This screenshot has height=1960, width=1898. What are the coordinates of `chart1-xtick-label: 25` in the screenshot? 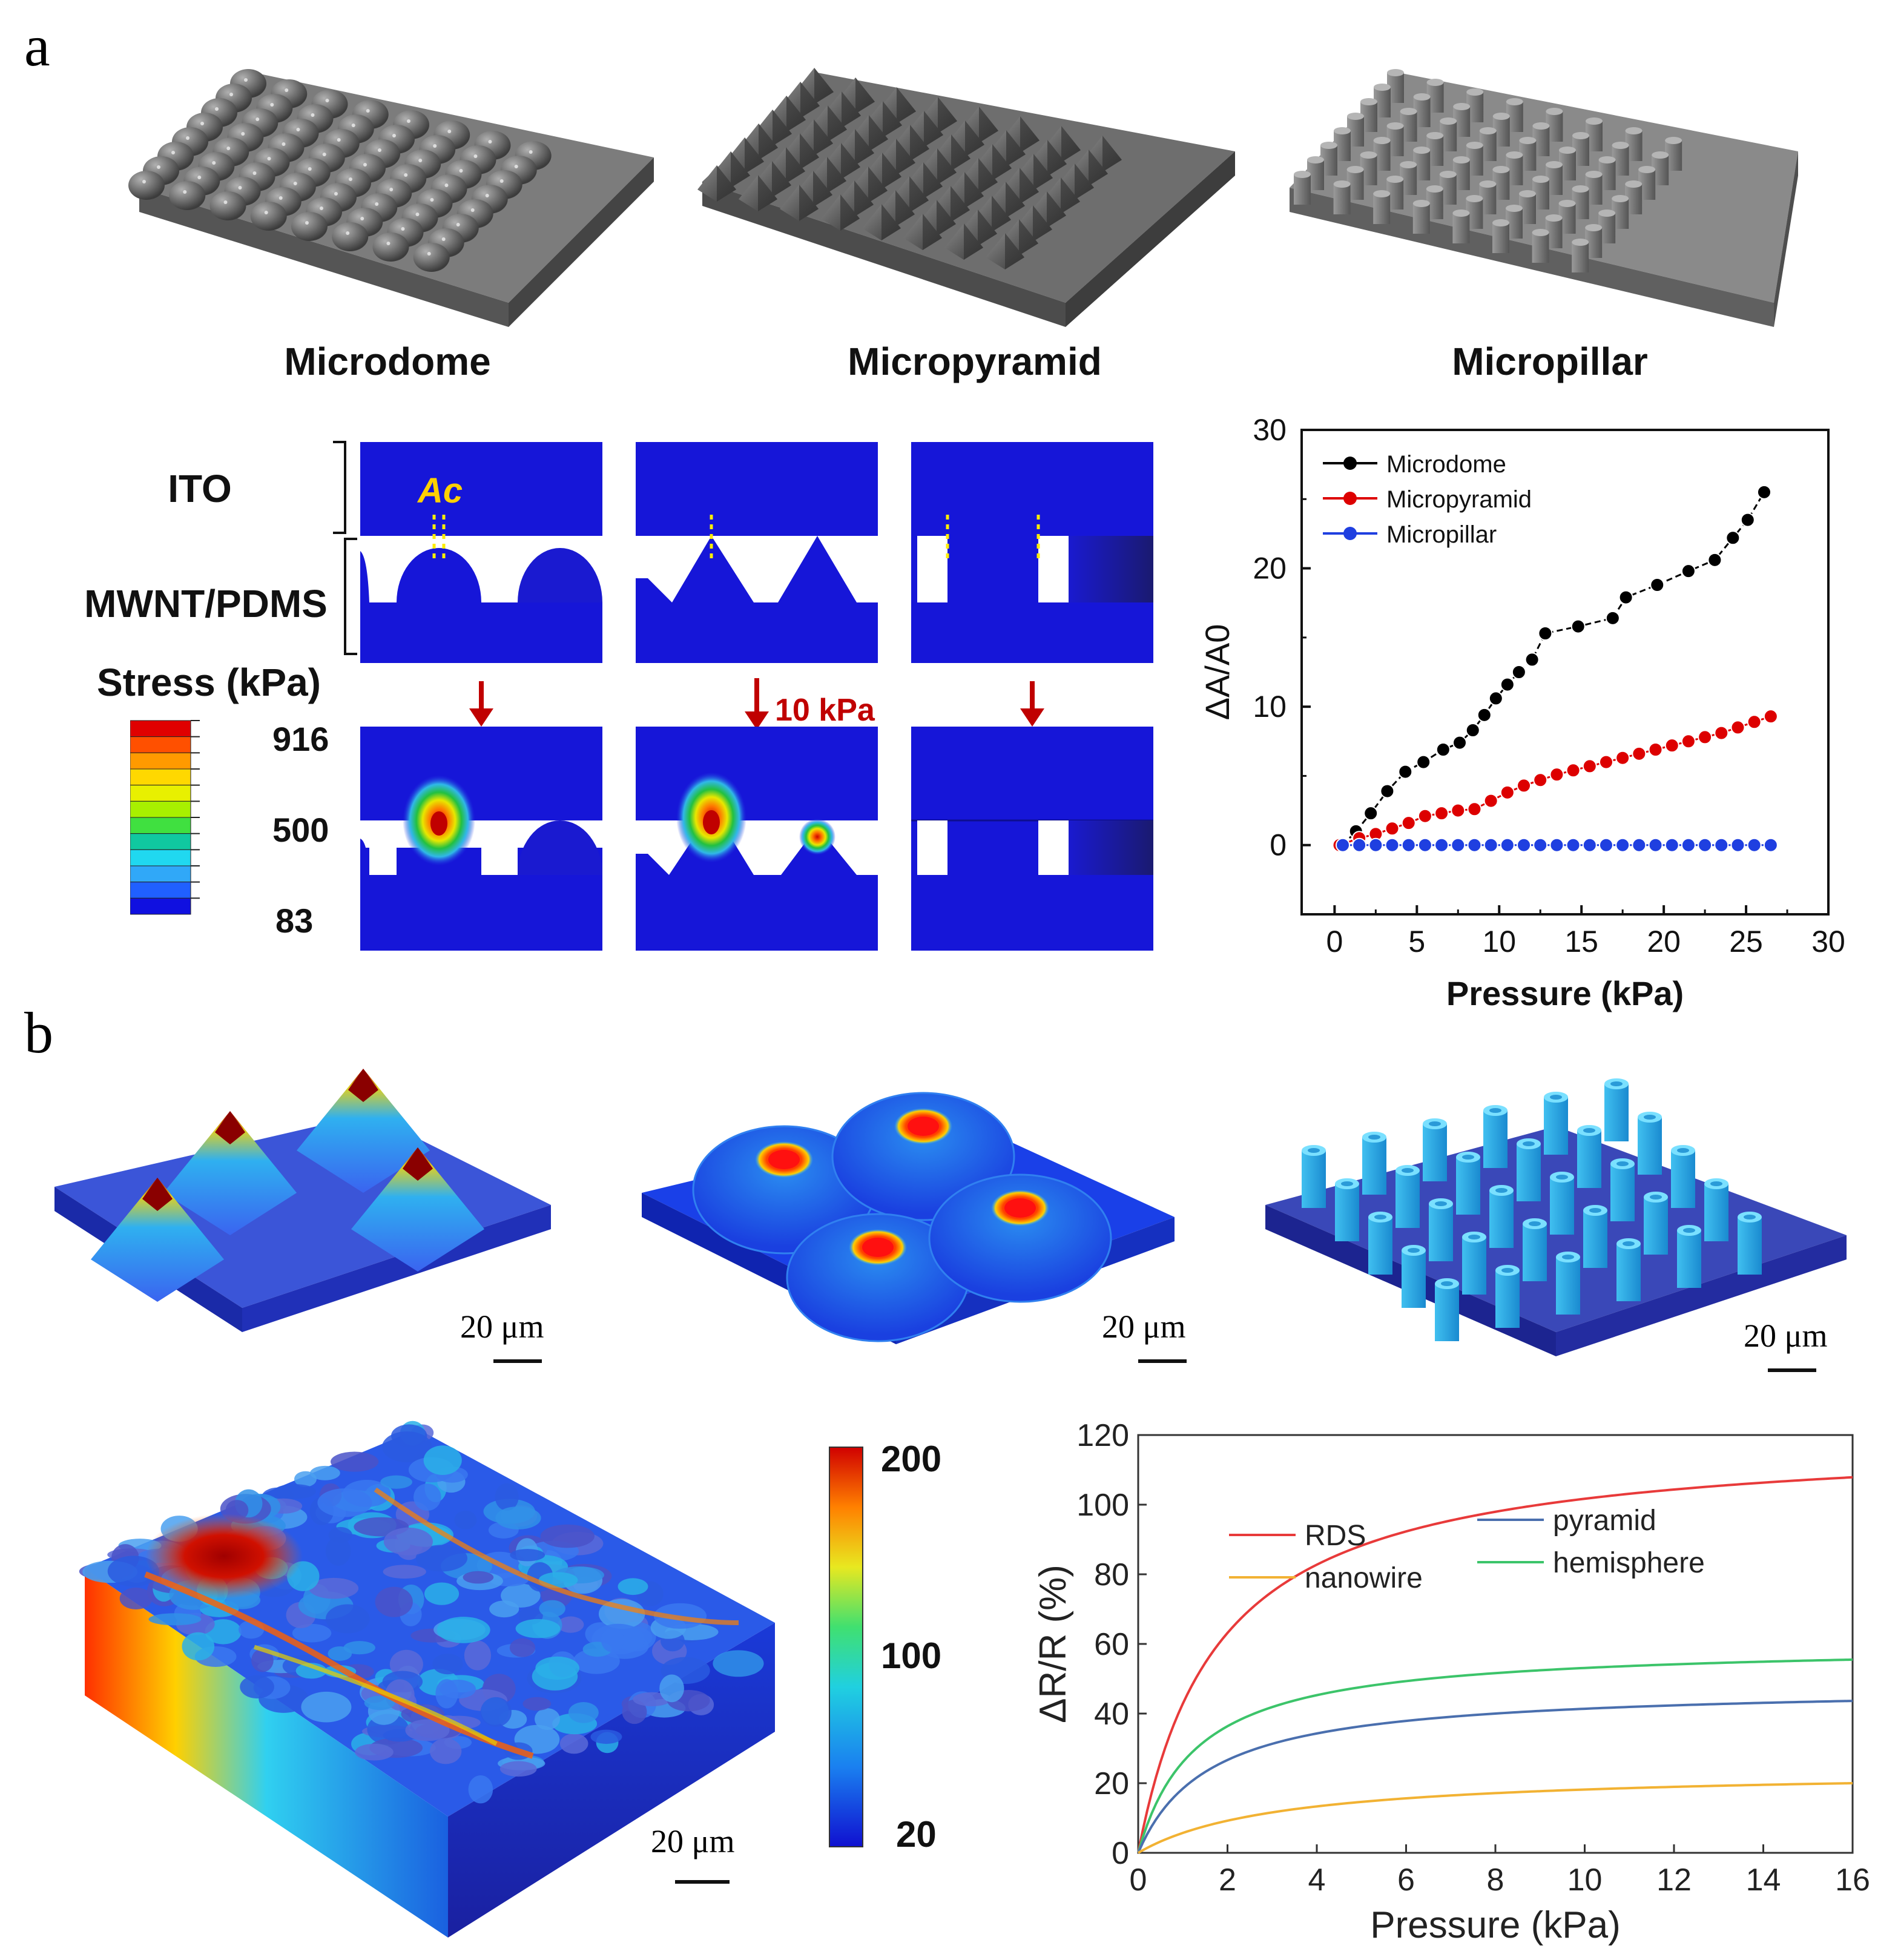 It's located at (1746, 942).